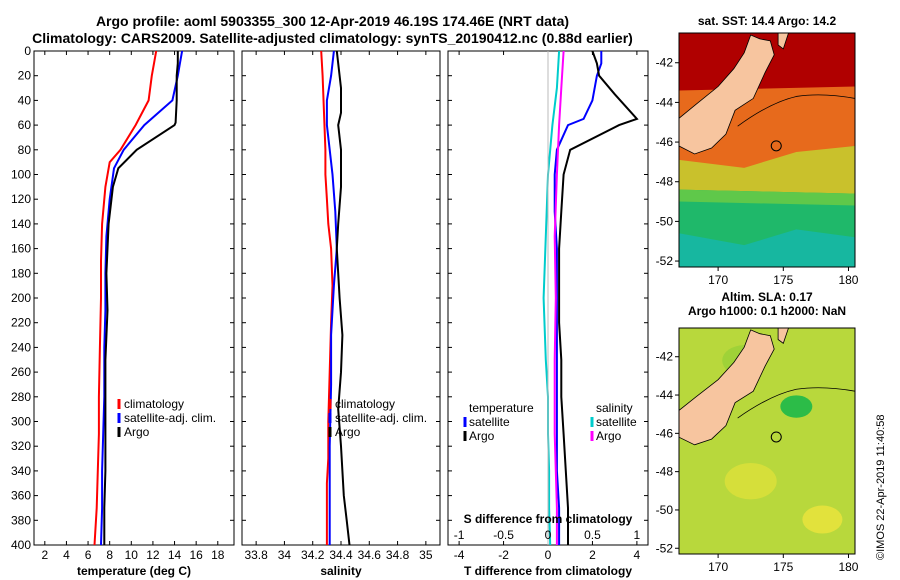 This screenshot has width=900, height=580. What do you see at coordinates (459, 535) in the screenshot?
I see `top-tick-label: -1` at bounding box center [459, 535].